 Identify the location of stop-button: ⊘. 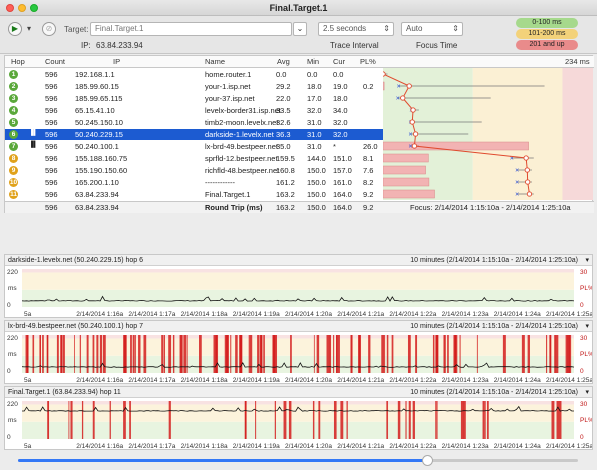
(49, 29).